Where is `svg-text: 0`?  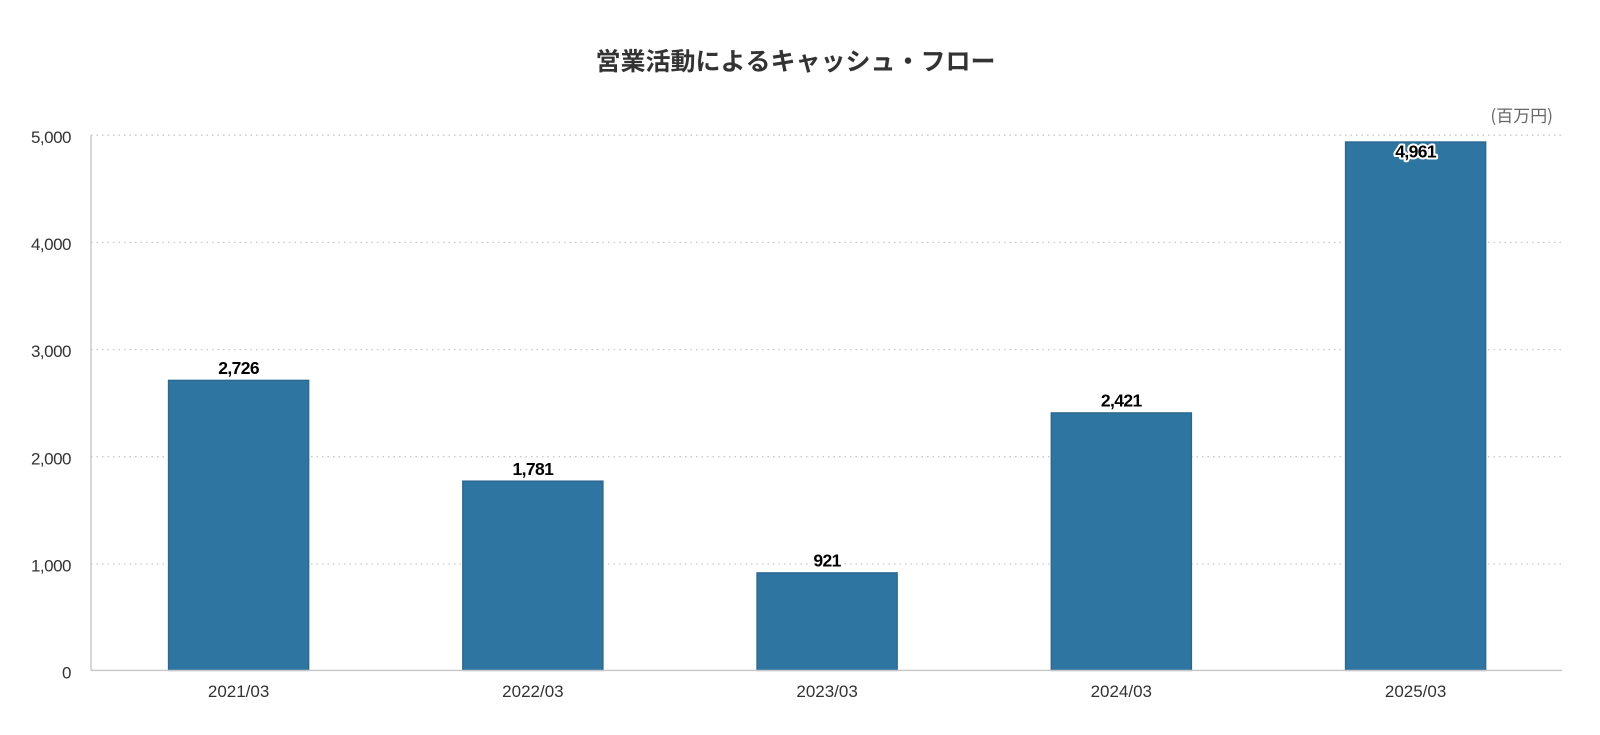 svg-text: 0 is located at coordinates (66, 673).